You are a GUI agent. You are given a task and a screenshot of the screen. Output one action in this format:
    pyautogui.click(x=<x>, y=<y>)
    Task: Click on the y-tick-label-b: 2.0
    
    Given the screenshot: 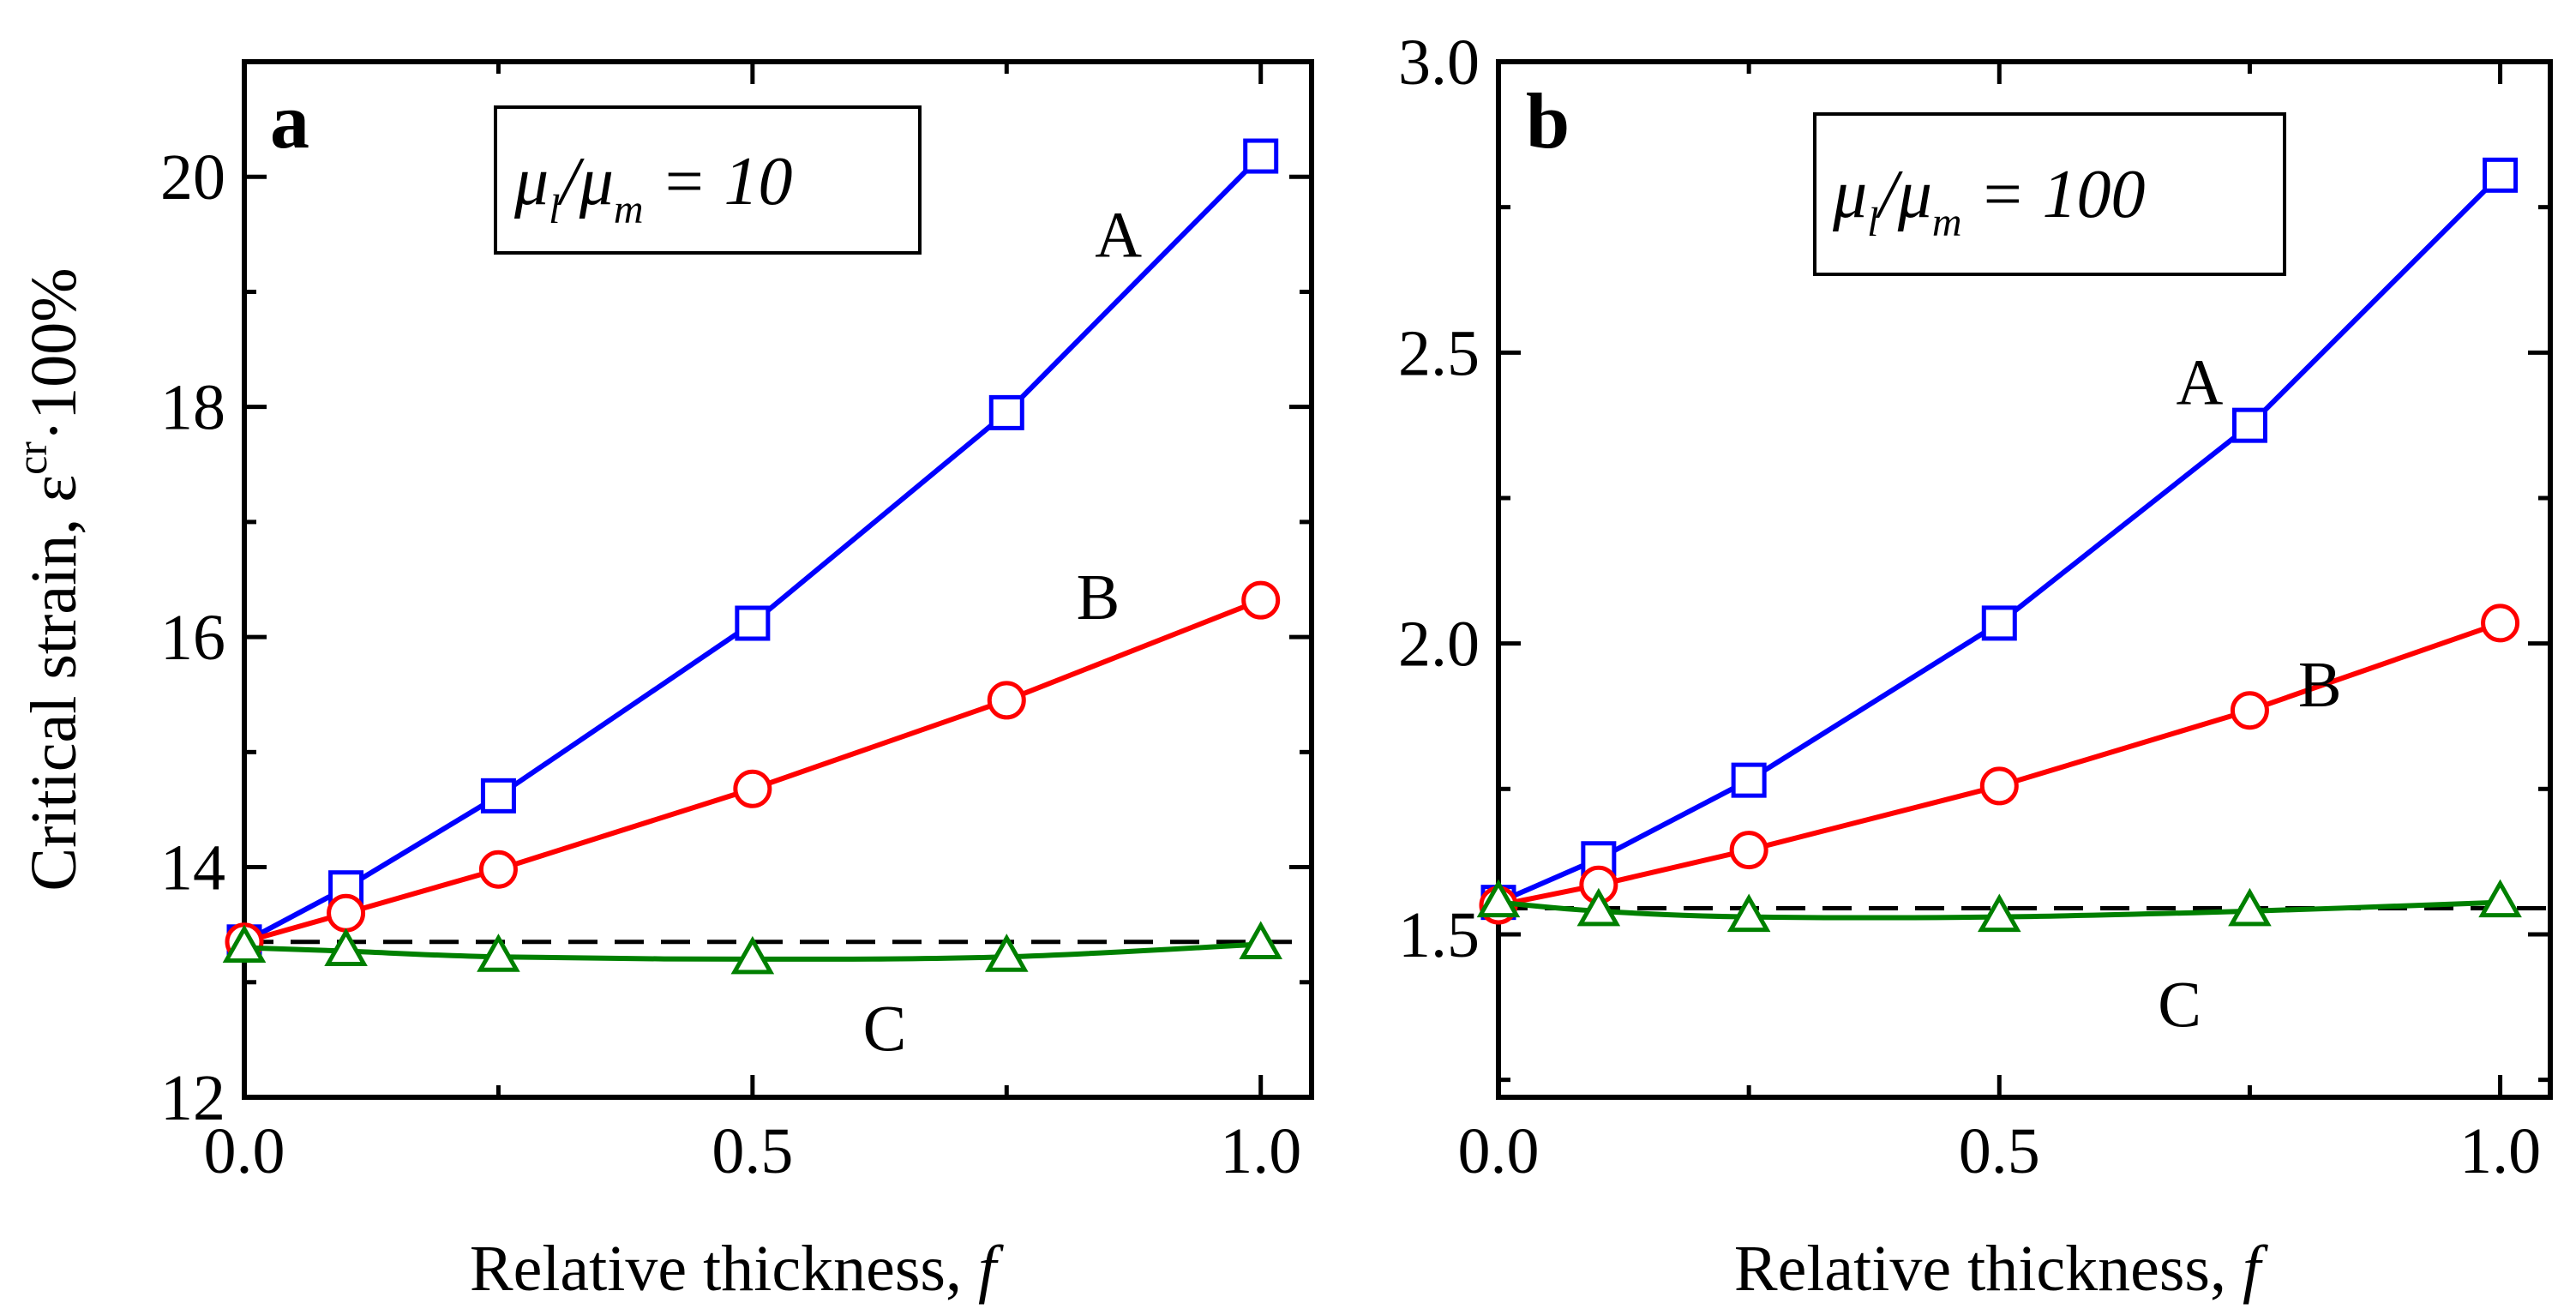 What is the action you would take?
    pyautogui.click(x=1439, y=645)
    